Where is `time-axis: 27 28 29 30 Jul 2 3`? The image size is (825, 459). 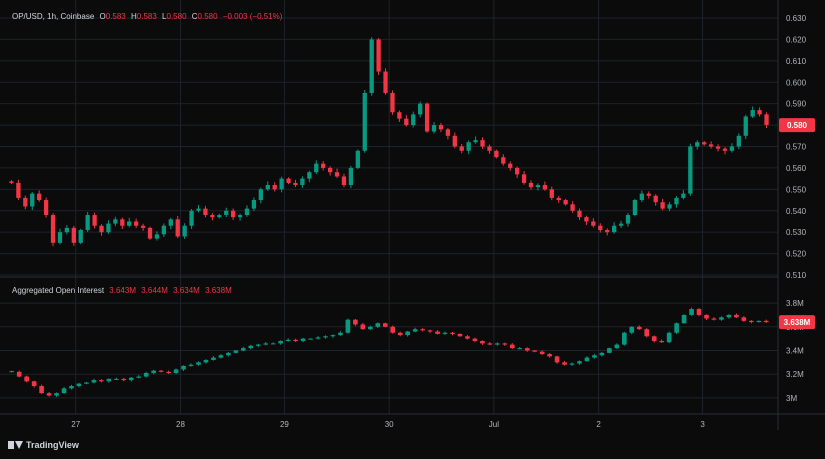 time-axis: 27 28 29 30 Jul 2 3 is located at coordinates (388, 424).